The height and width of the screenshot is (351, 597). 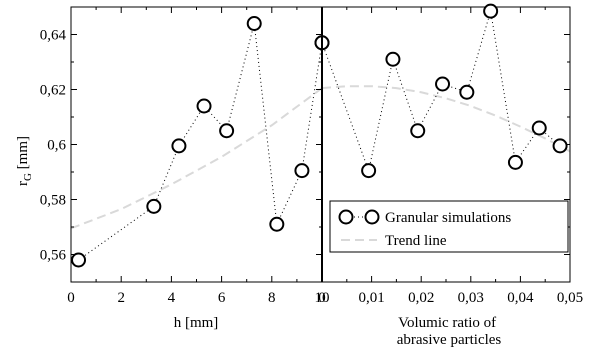 What do you see at coordinates (371, 298) in the screenshot?
I see `right-x-tick-label: 0,01` at bounding box center [371, 298].